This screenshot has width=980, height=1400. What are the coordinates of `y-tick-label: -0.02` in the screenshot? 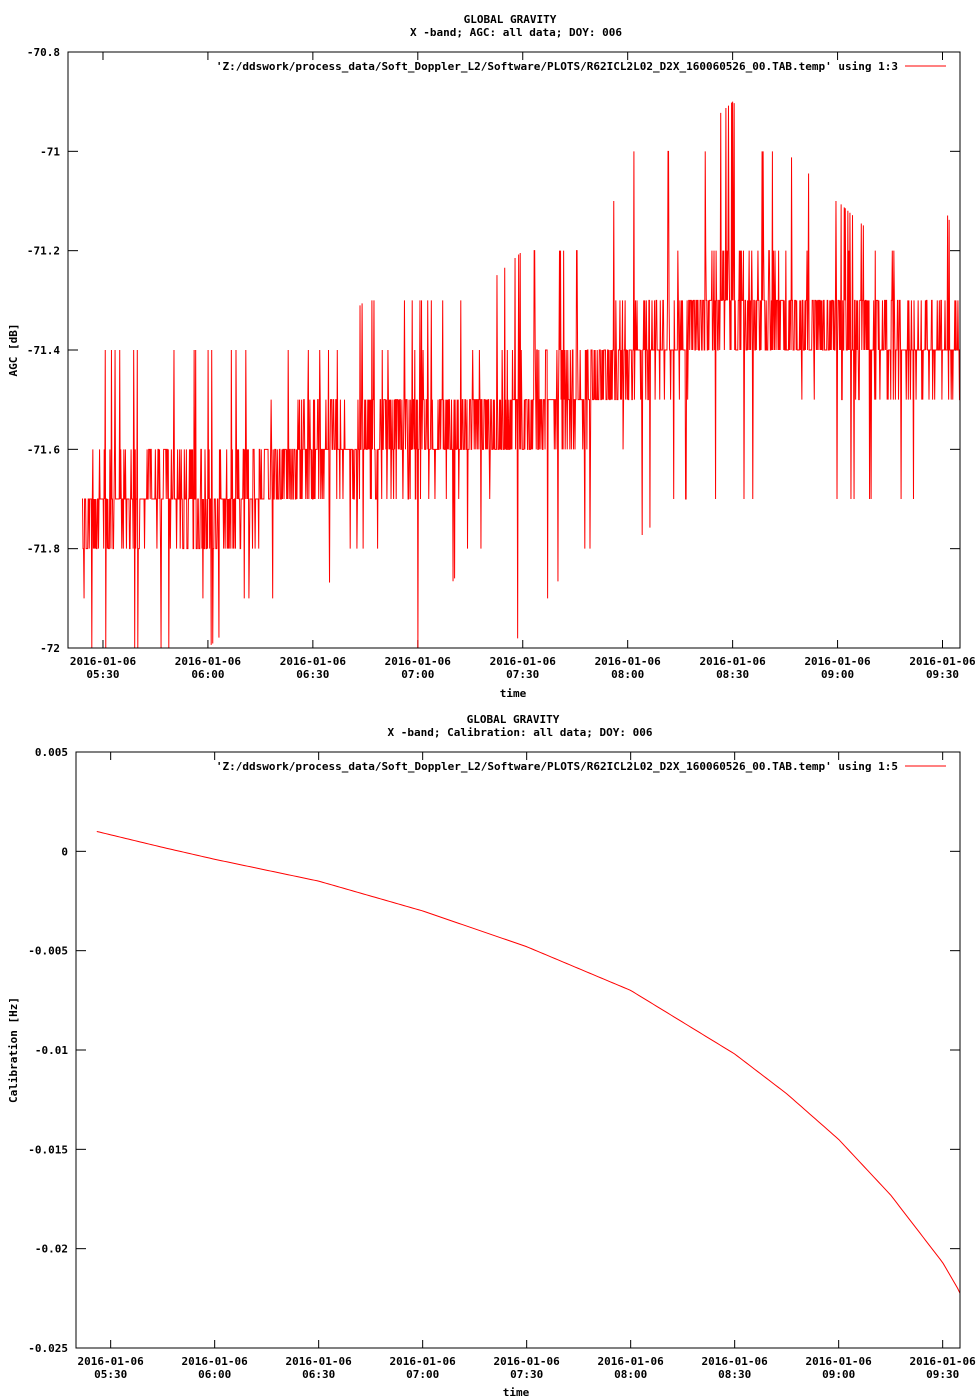 It's located at (51, 1249).